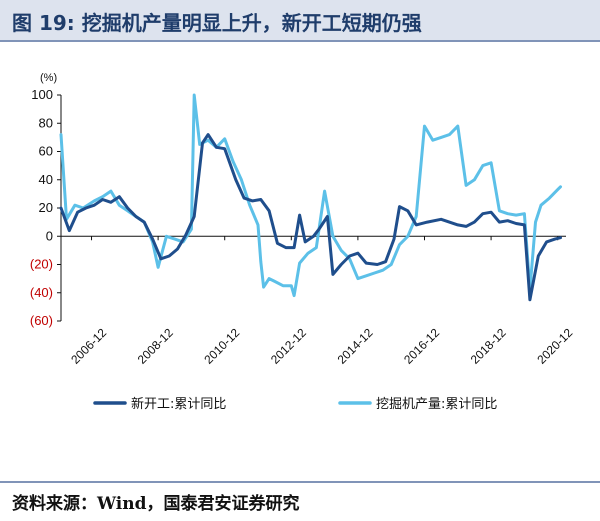 Image resolution: width=600 pixels, height=521 pixels. What do you see at coordinates (46, 179) in the screenshot?
I see `y-tick-label: 40` at bounding box center [46, 179].